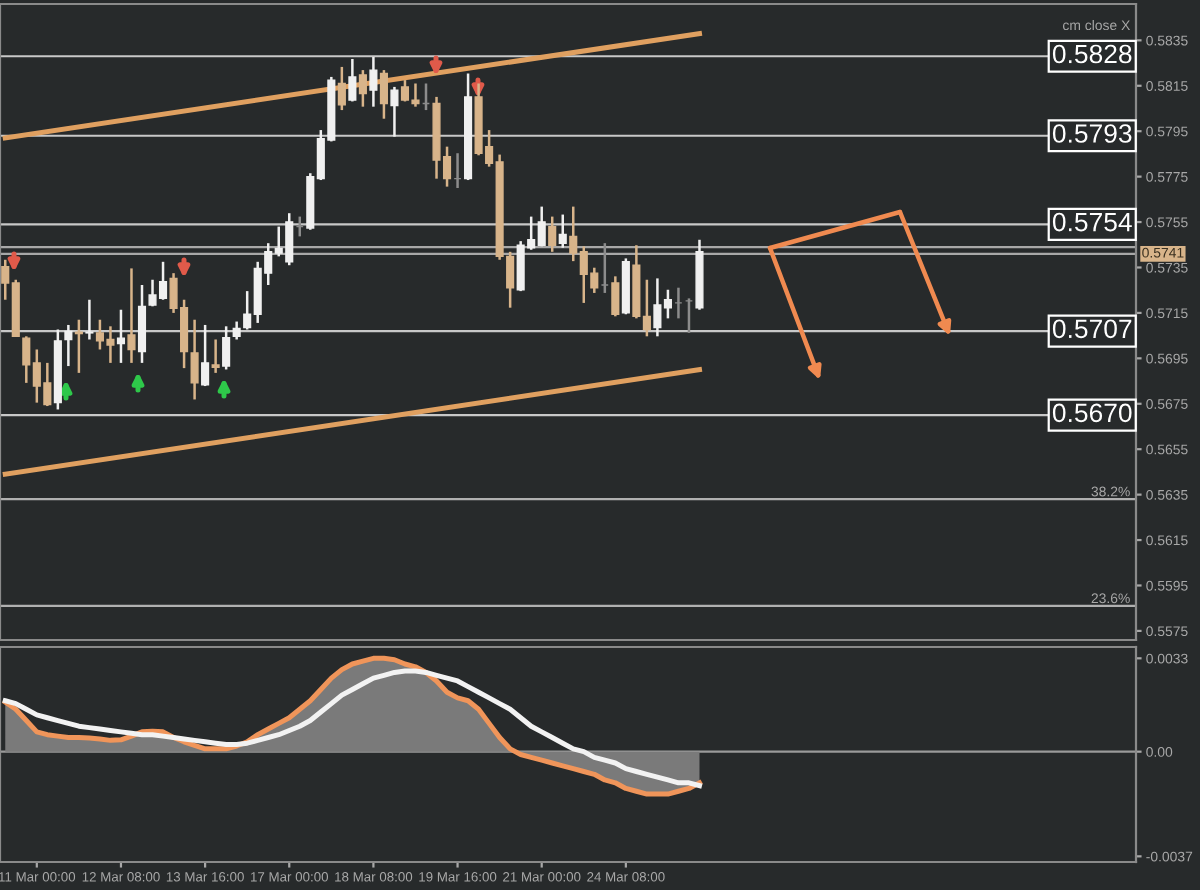  What do you see at coordinates (1092, 222) in the screenshot?
I see `ref-line-label: 0.5754` at bounding box center [1092, 222].